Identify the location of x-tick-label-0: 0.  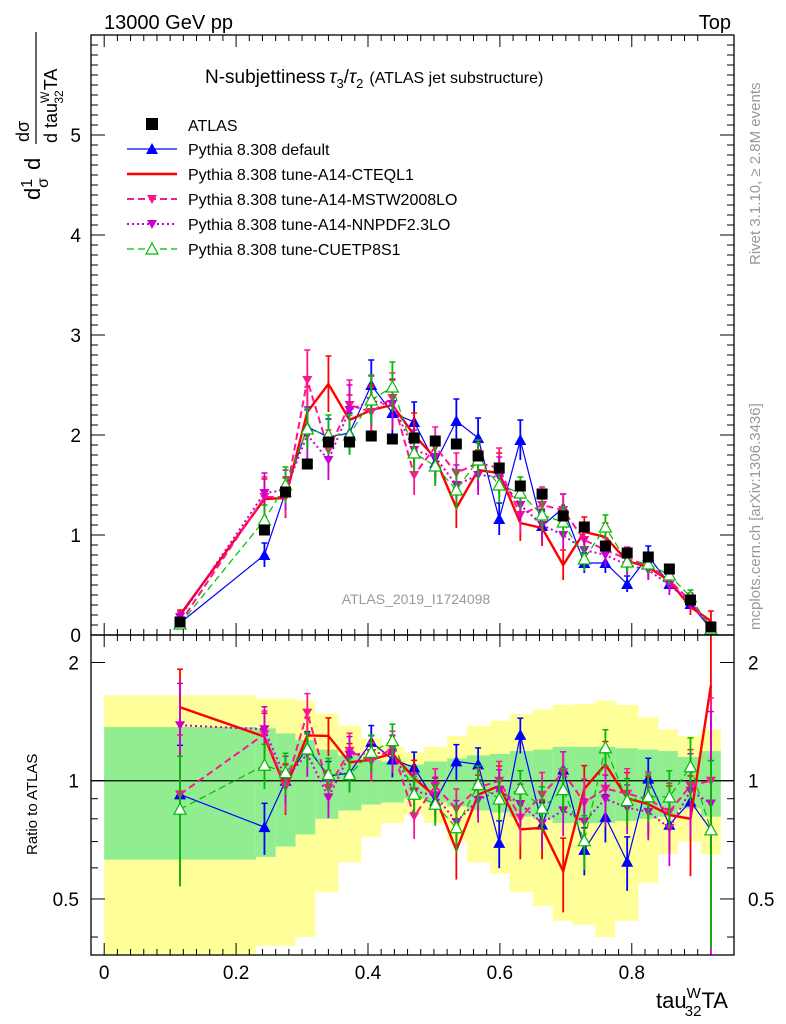
(104, 973).